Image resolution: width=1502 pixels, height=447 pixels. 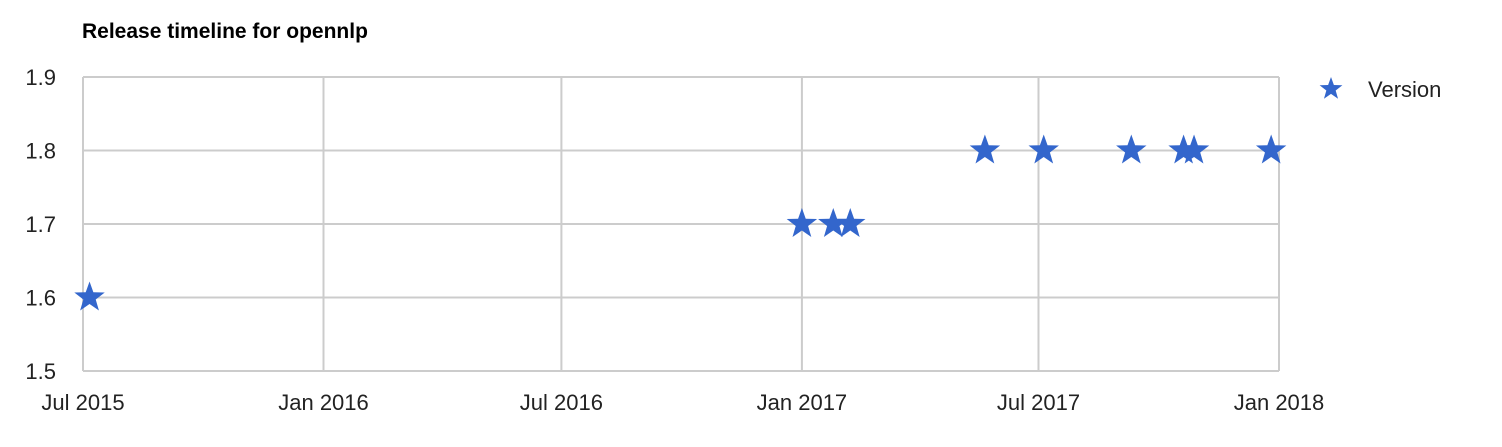 What do you see at coordinates (323, 402) in the screenshot?
I see `x-tick-label: Jan 2016` at bounding box center [323, 402].